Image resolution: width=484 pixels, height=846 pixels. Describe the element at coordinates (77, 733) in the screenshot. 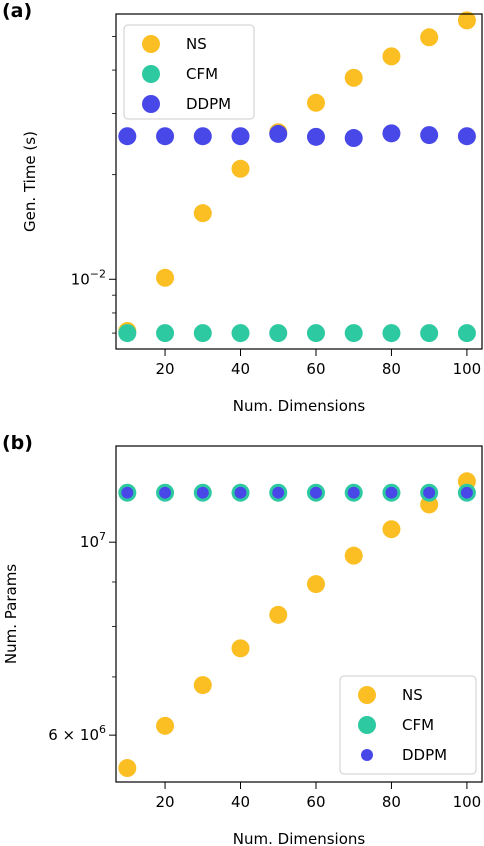

I see `y-tick-label: 6 × 10⁶` at that location.